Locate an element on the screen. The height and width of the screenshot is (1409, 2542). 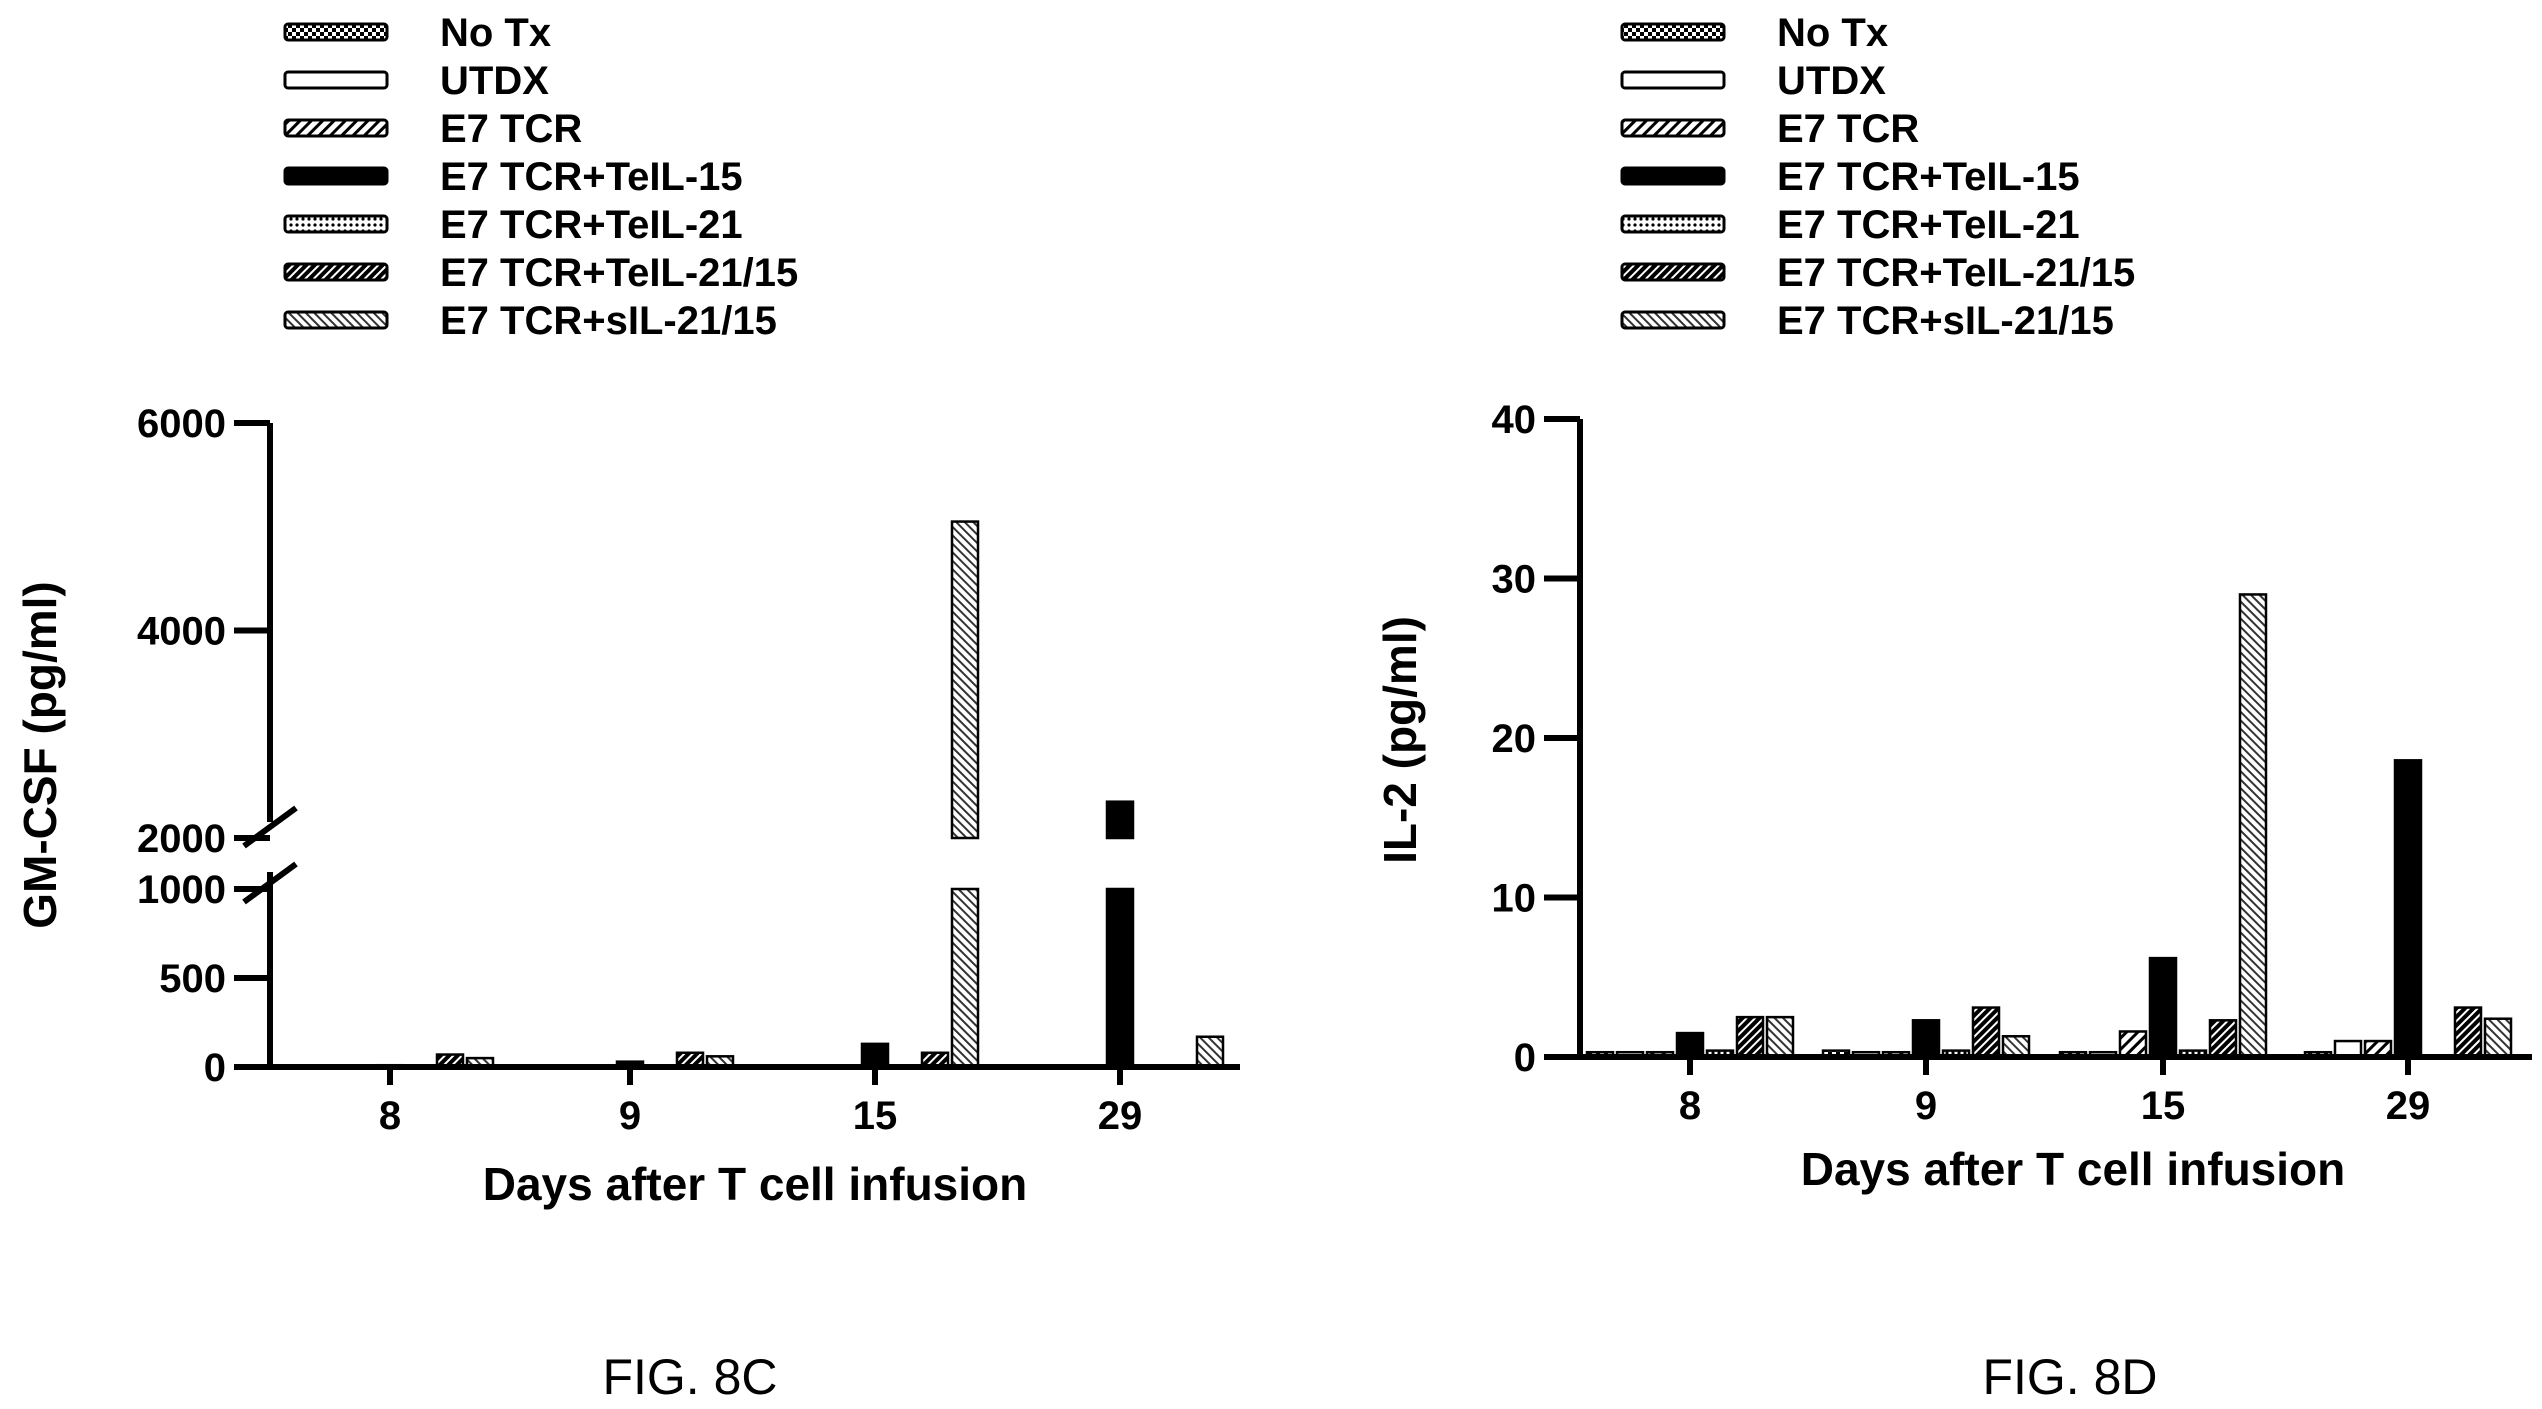
axis-break-mark-lower is located at coordinates (270, 883).